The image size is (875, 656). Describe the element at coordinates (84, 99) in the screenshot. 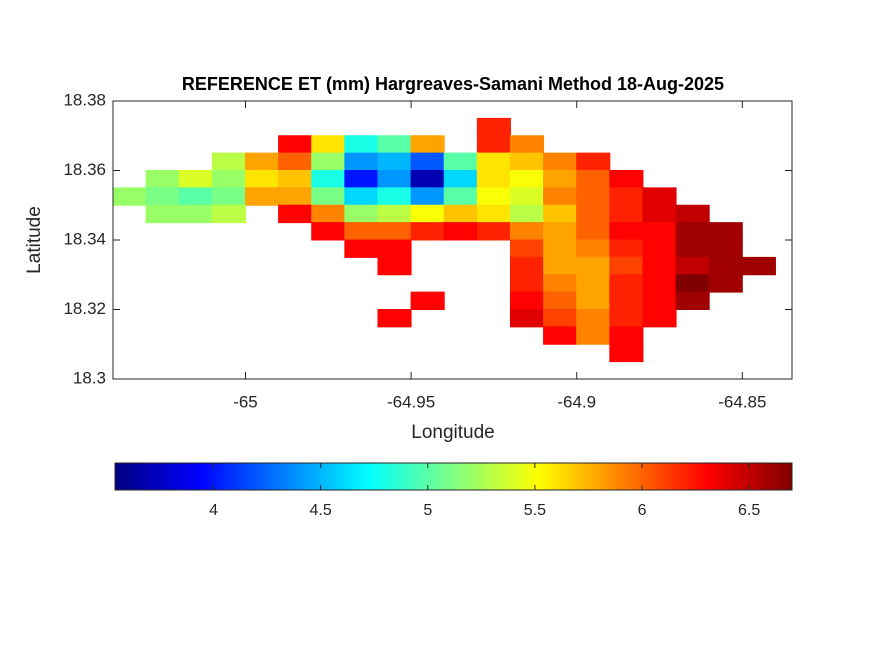

I see `y-tick-label: 18.38` at that location.